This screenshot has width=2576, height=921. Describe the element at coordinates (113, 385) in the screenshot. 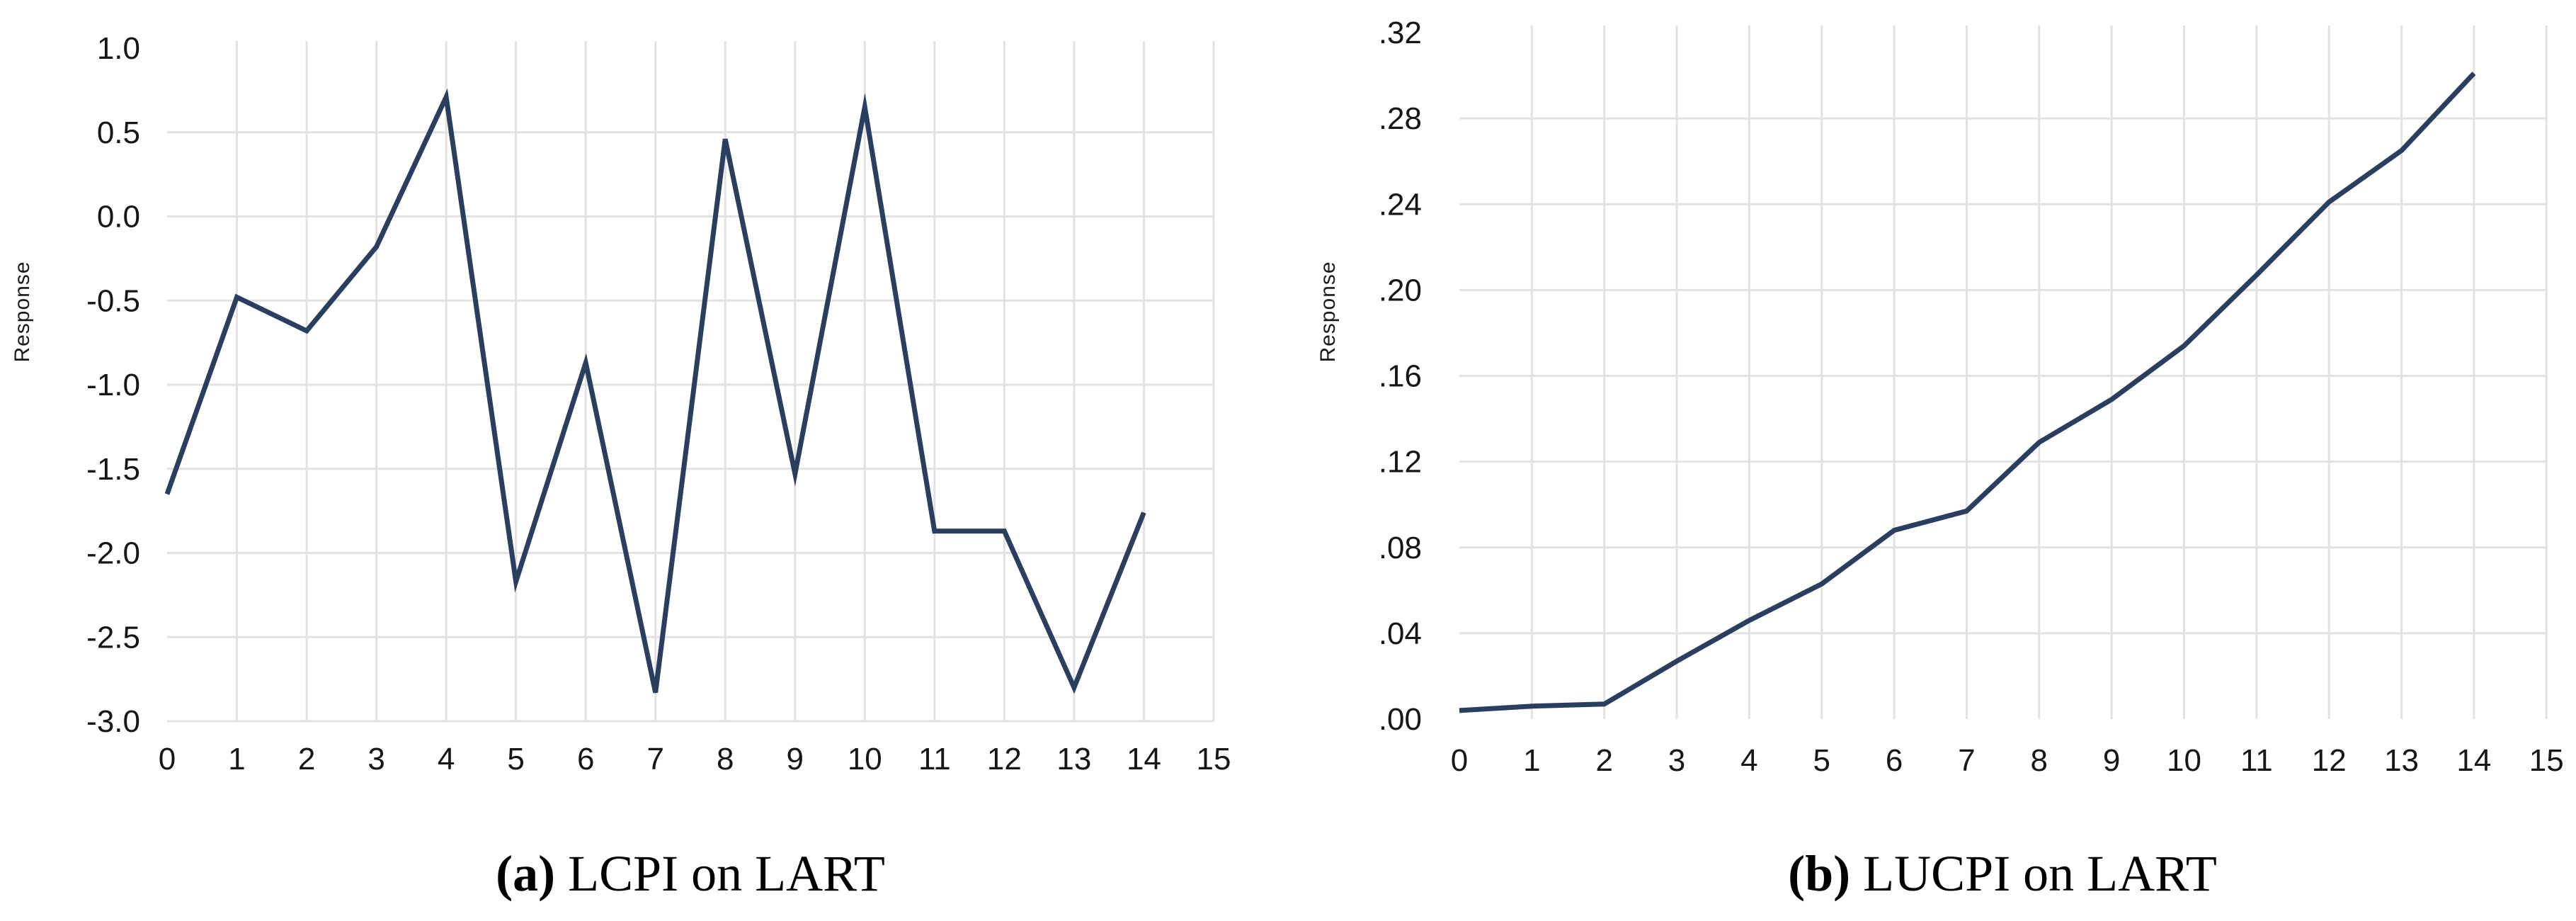

I see `y-tick-label: -1.0` at that location.